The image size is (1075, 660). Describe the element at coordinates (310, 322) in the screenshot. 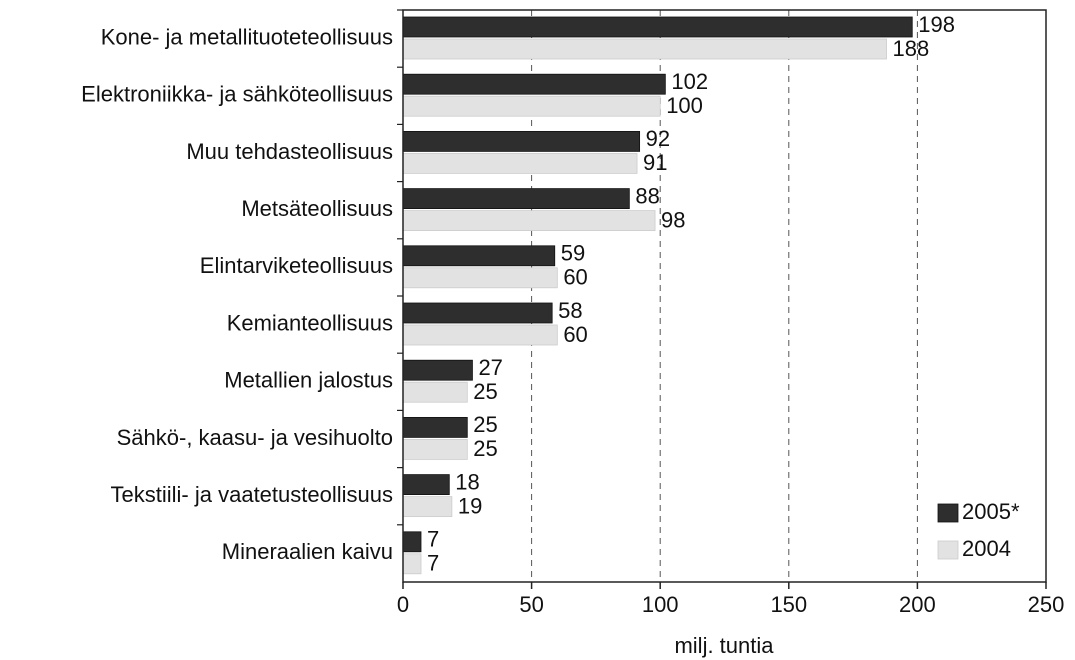

I see `y-tick-label: Kemianteollisuus` at that location.